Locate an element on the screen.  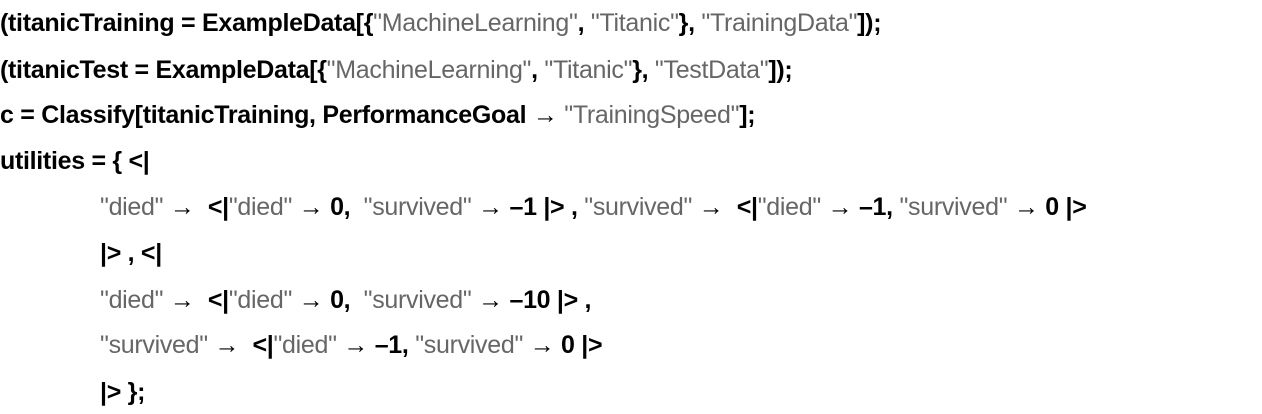
code-token: → –1 |> , is located at coordinates (528, 207).